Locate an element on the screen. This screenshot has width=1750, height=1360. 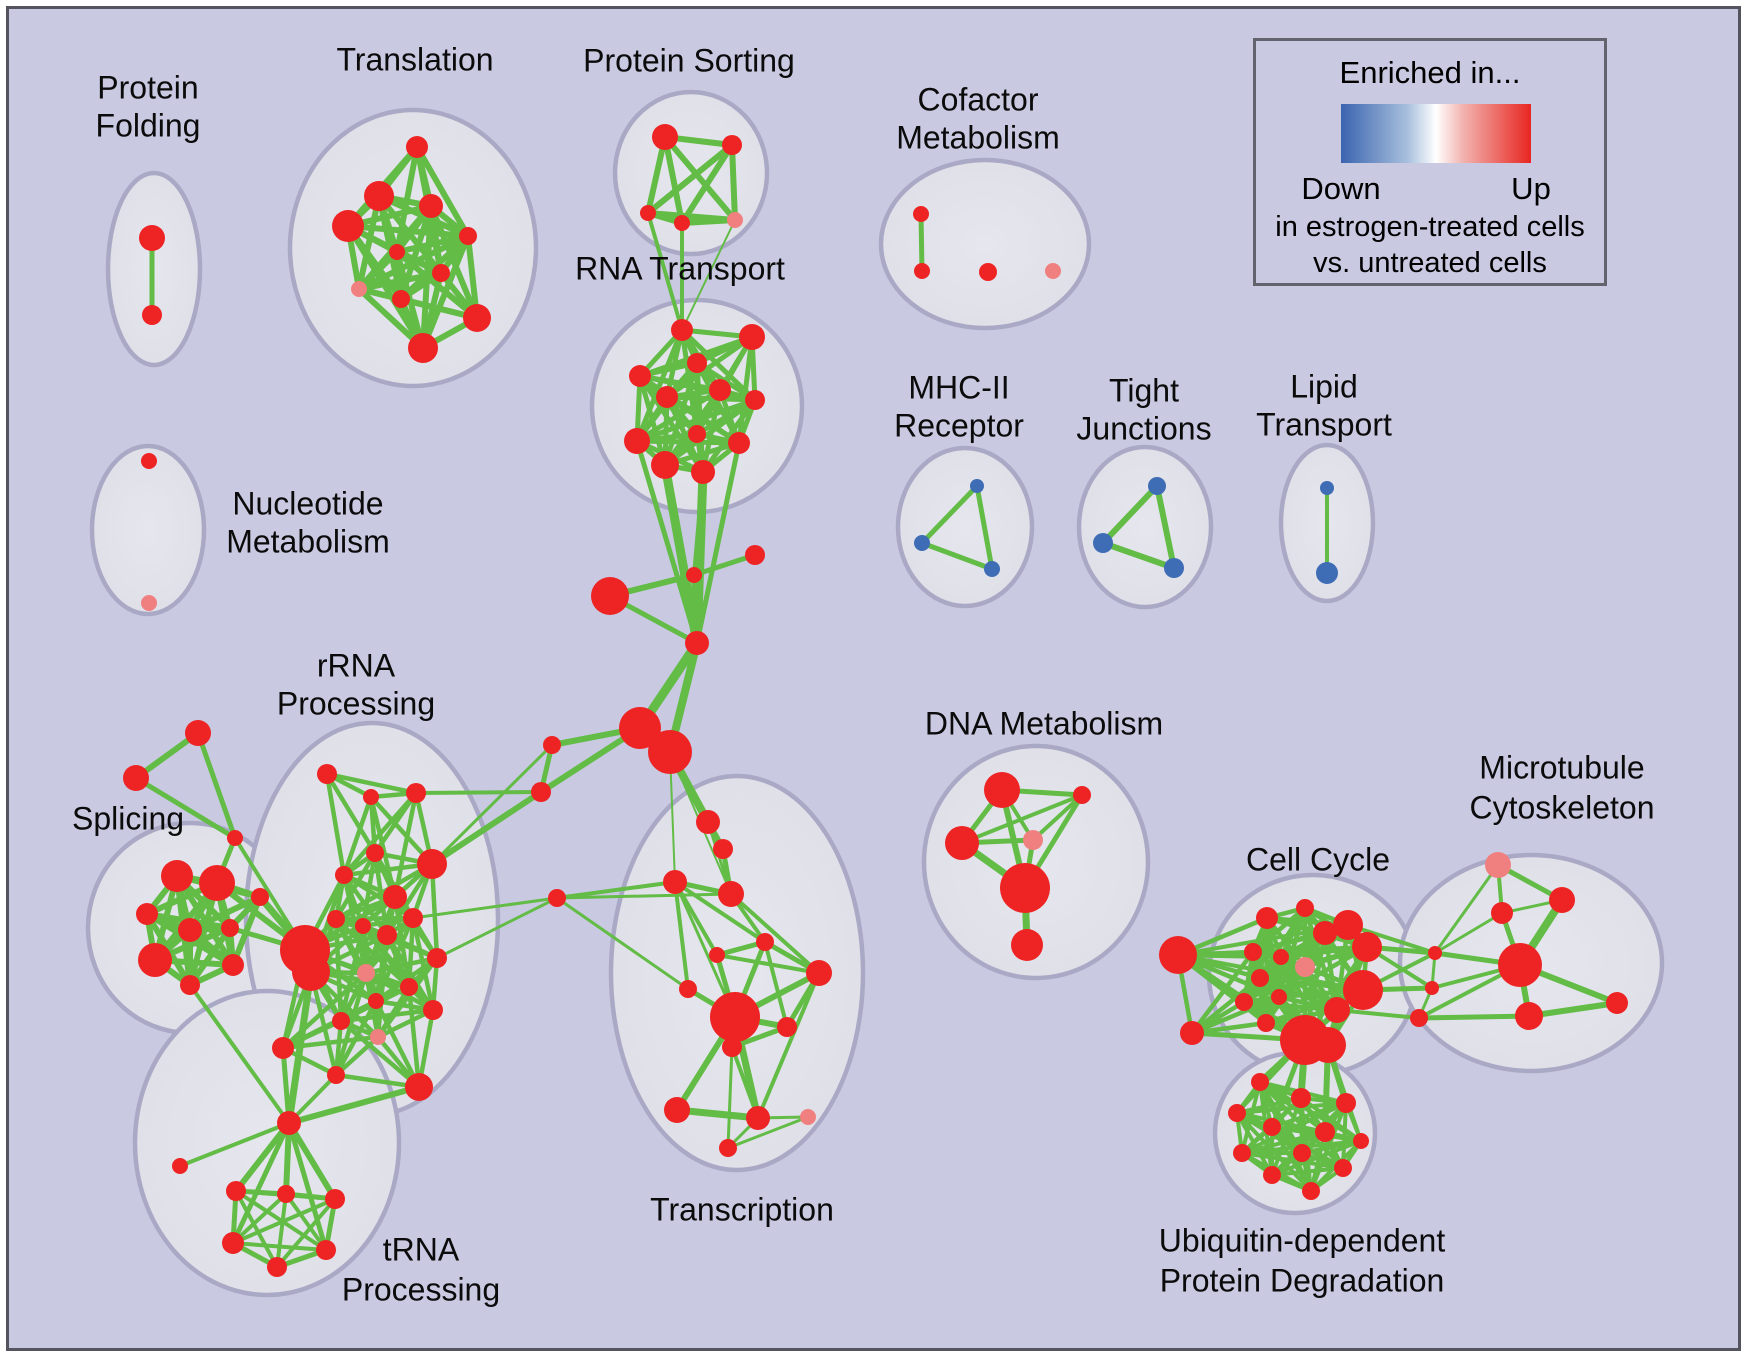
tight-junctions-label: Junctions is located at coordinates (1143, 428).